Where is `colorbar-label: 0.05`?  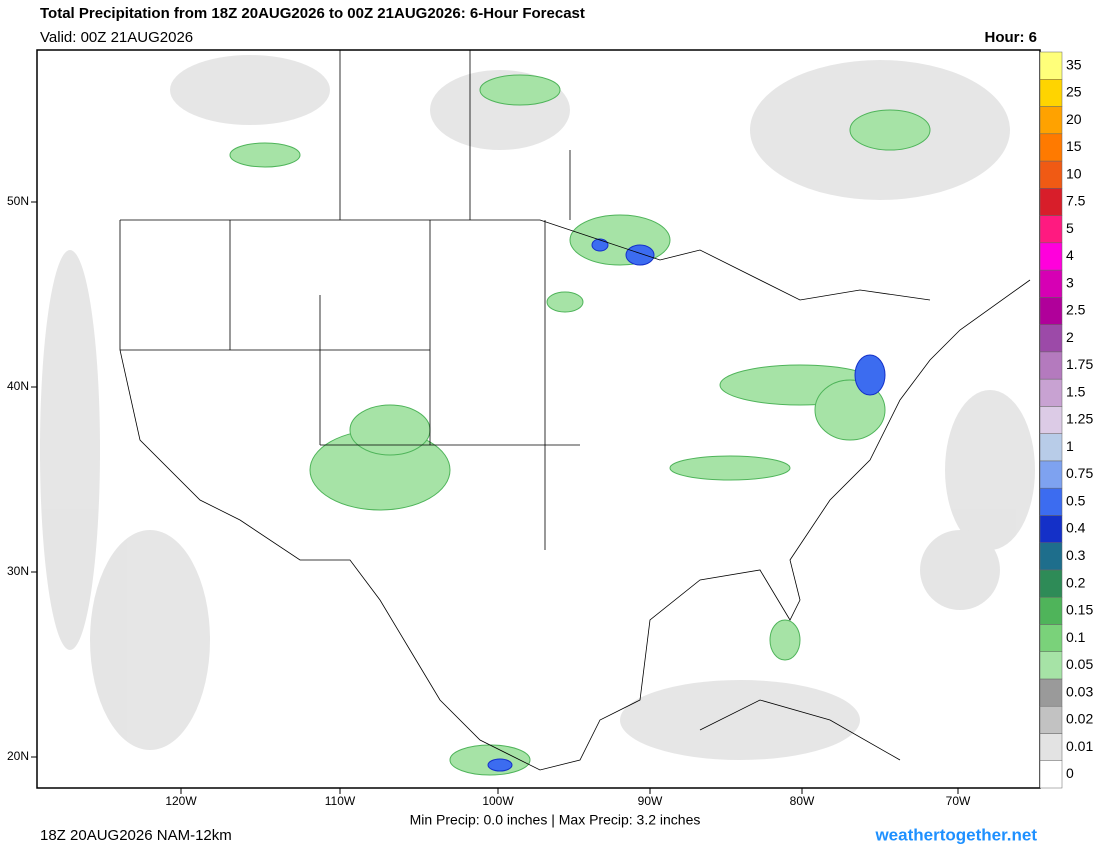 colorbar-label: 0.05 is located at coordinates (1079, 664).